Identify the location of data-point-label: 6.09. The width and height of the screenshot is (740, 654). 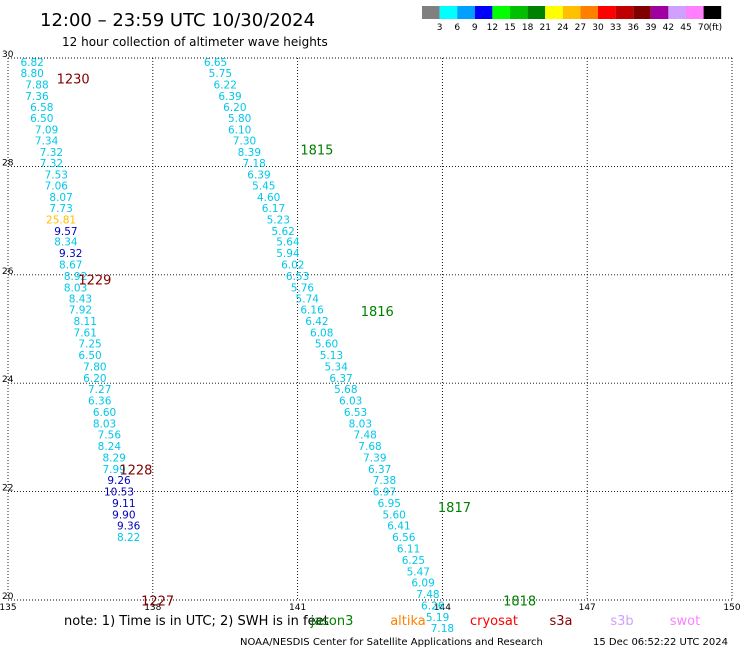
(422, 584).